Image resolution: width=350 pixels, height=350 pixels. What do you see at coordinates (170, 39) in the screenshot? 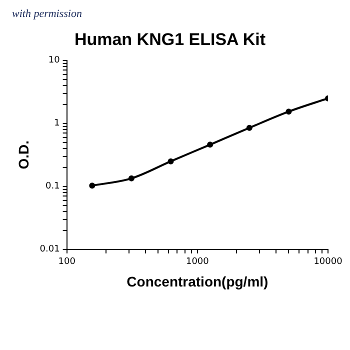
I see `chart-title: Human KNG1 ELISA Kit` at bounding box center [170, 39].